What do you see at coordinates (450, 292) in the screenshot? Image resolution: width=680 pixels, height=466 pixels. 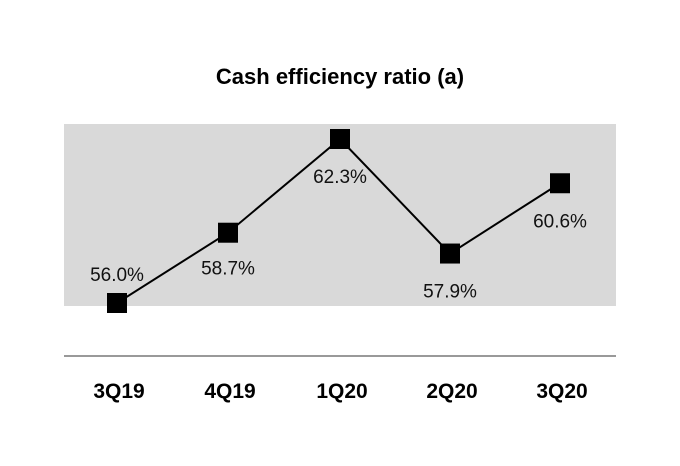 I see `data-label: 57.9%` at bounding box center [450, 292].